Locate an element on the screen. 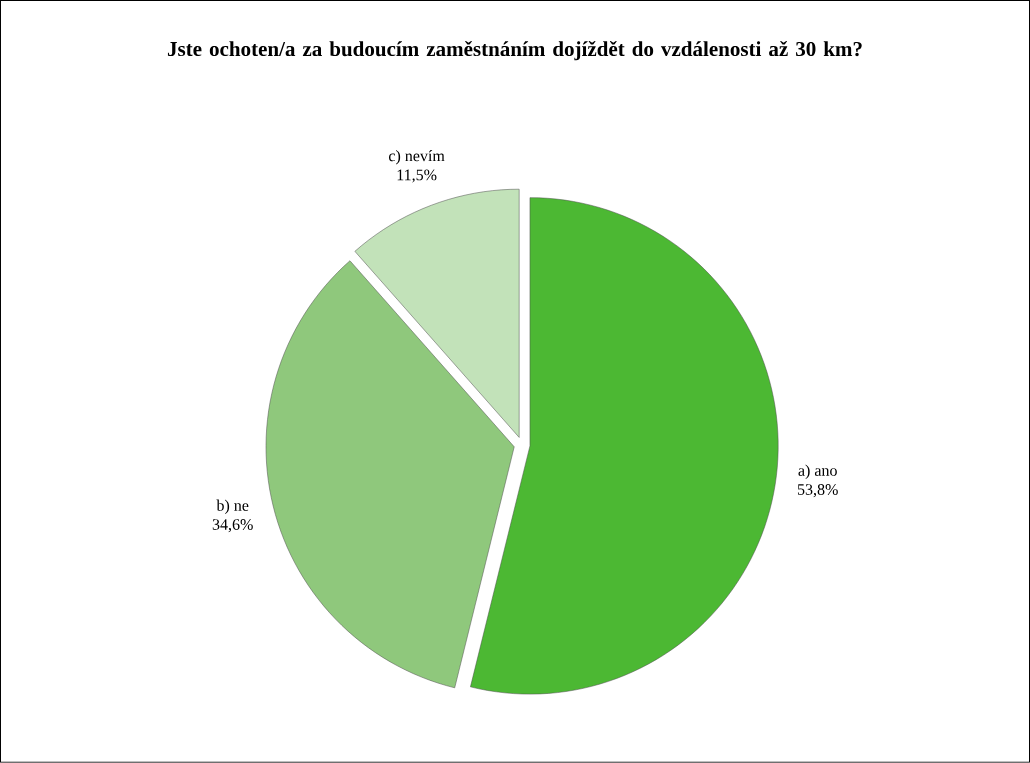 Image resolution: width=1030 pixels, height=763 pixels. data-label: 11,5% is located at coordinates (417, 176).